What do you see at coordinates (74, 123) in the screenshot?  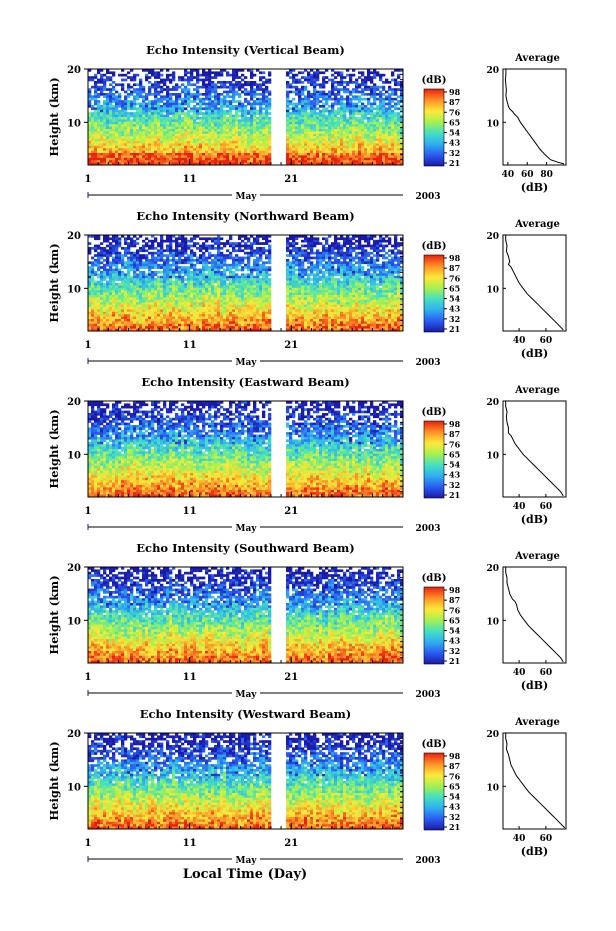 I see `y-tick-label: 10` at bounding box center [74, 123].